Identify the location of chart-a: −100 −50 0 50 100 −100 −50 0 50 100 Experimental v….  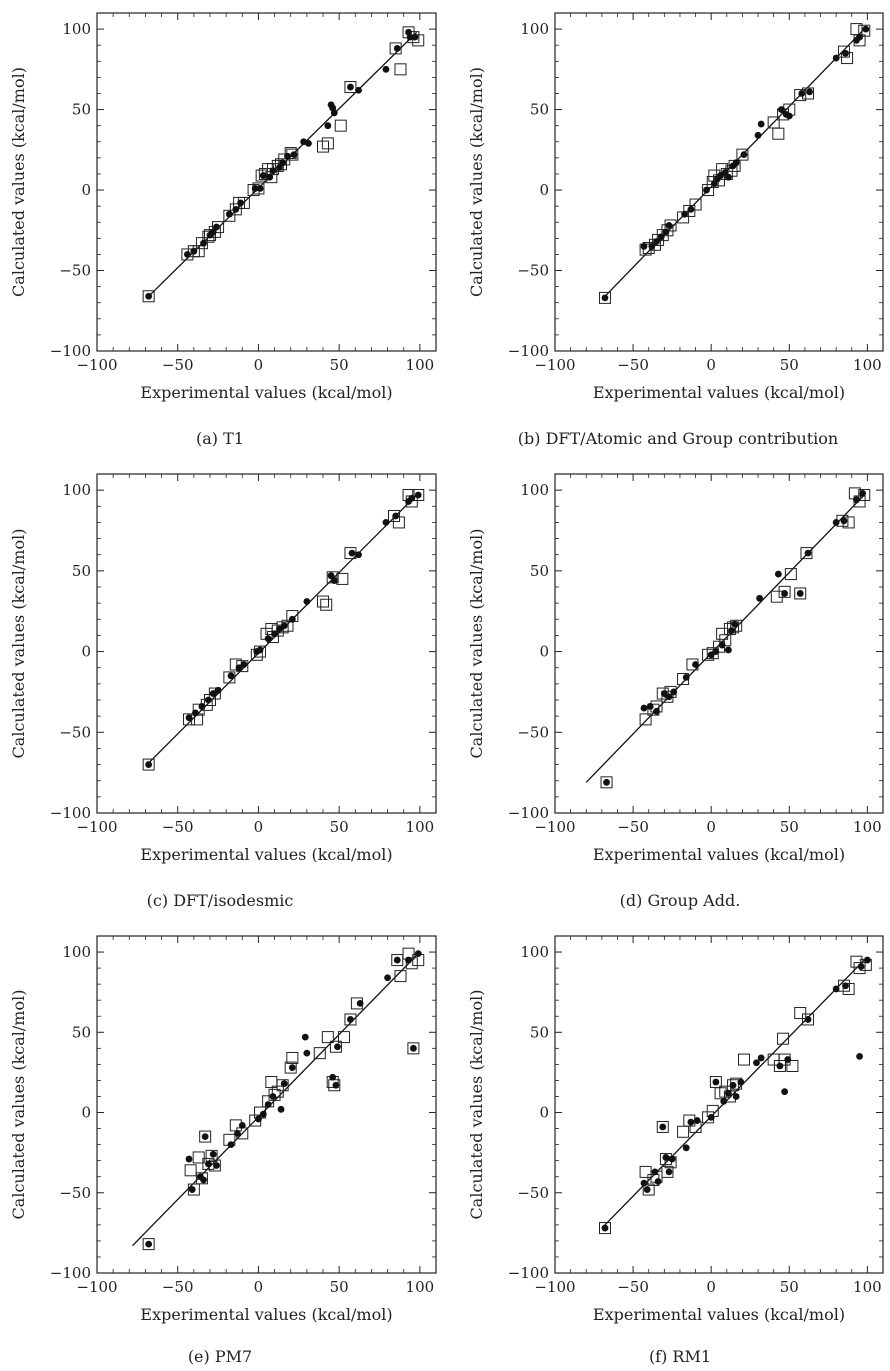
(223, 207).